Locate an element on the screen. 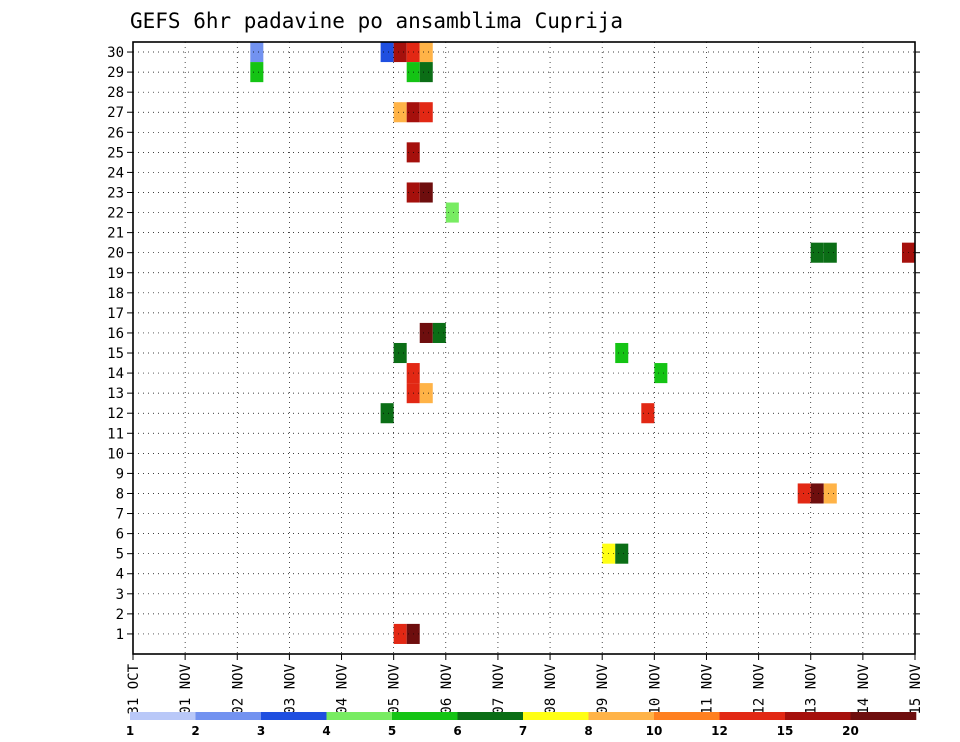 This screenshot has height=742, width=960. x-tick-label: 10 NOV is located at coordinates (655, 688).